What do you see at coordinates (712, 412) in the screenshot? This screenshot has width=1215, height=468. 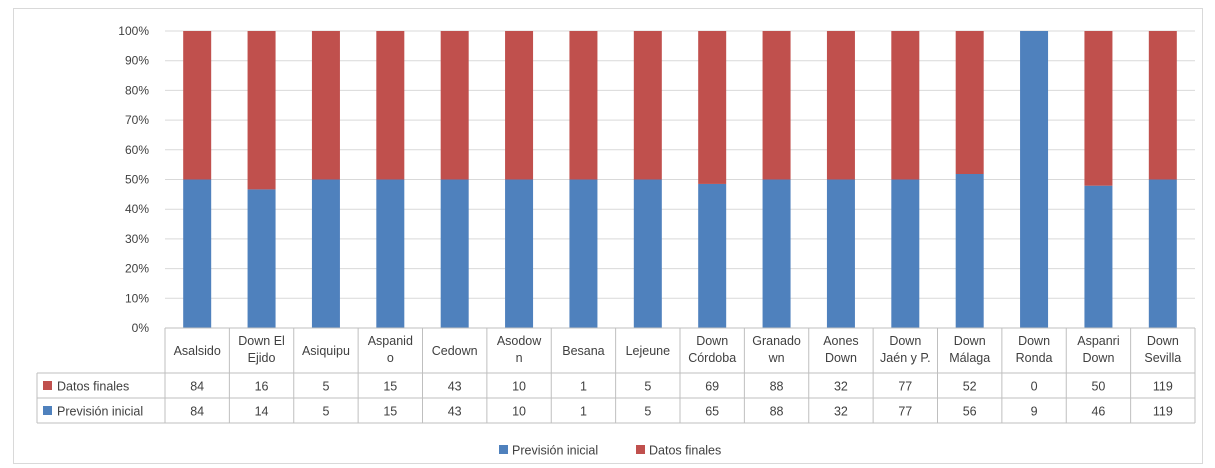 I see `data-label: 65` at bounding box center [712, 412].